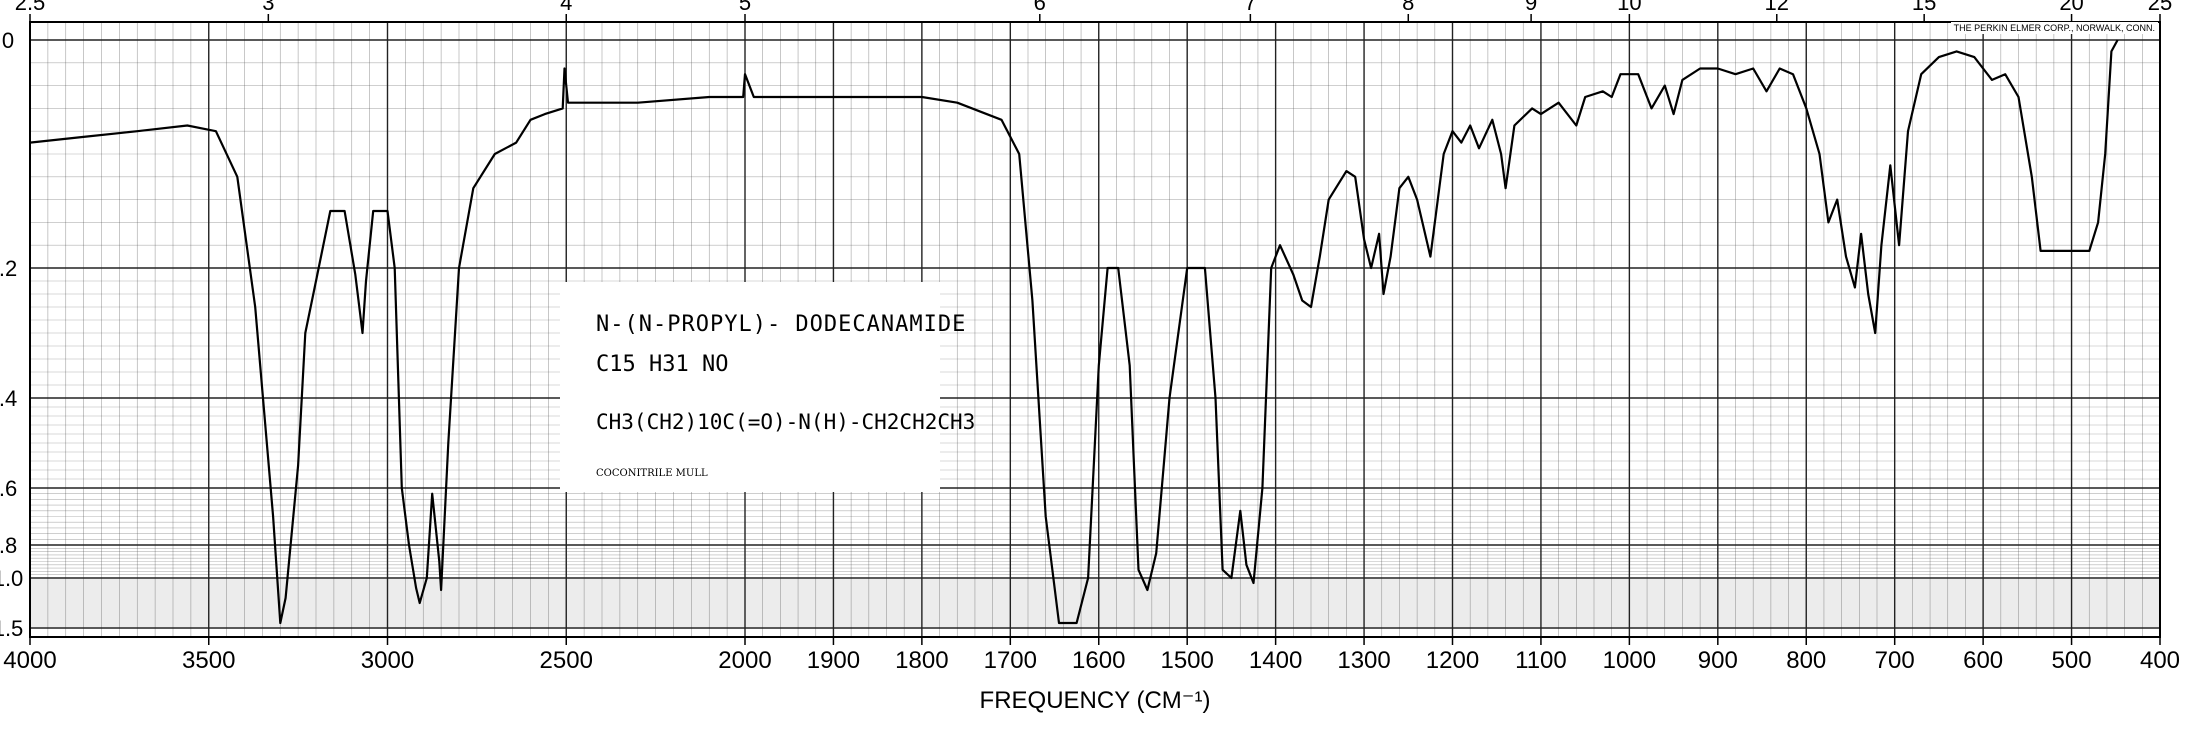 This screenshot has width=2198, height=729. What do you see at coordinates (1408, 7) in the screenshot?
I see `wavelength-tick-label: 8` at bounding box center [1408, 7].